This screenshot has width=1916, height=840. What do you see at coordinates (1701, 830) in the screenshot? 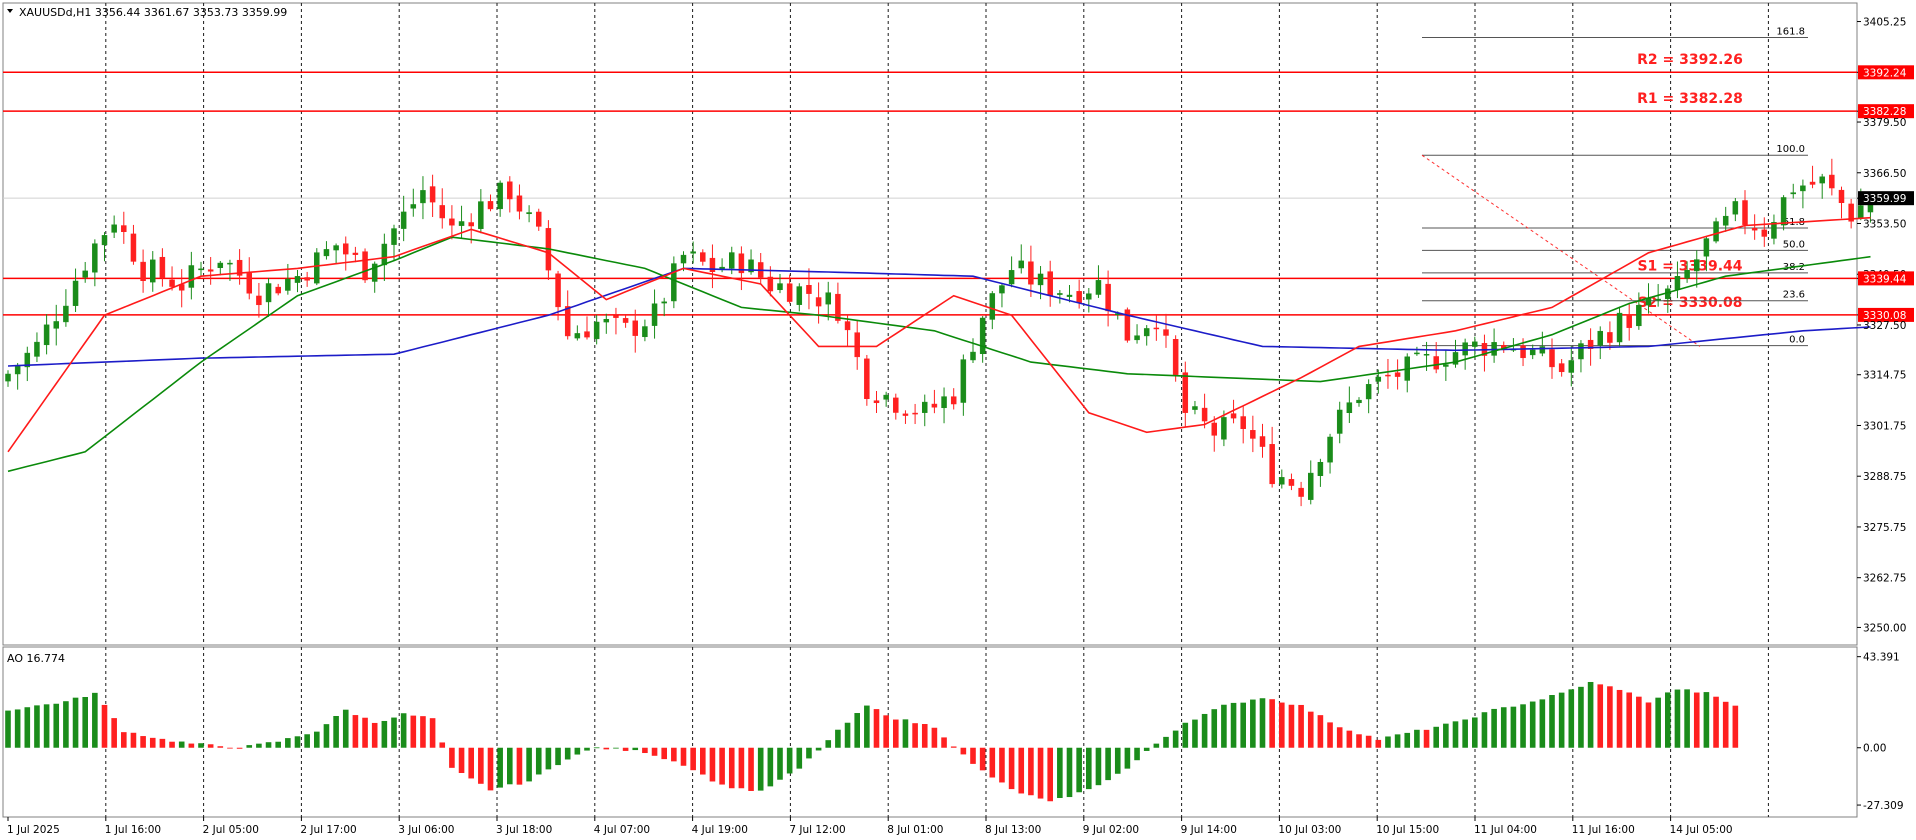
I see `time-tick-label: 14 Jul 05:00` at bounding box center [1701, 830].